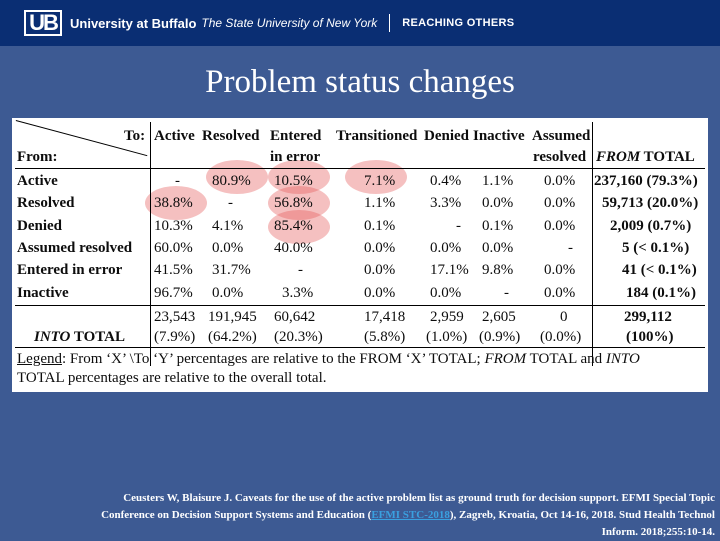  I want to click on table-cell: 60.0%, so click(173, 248).